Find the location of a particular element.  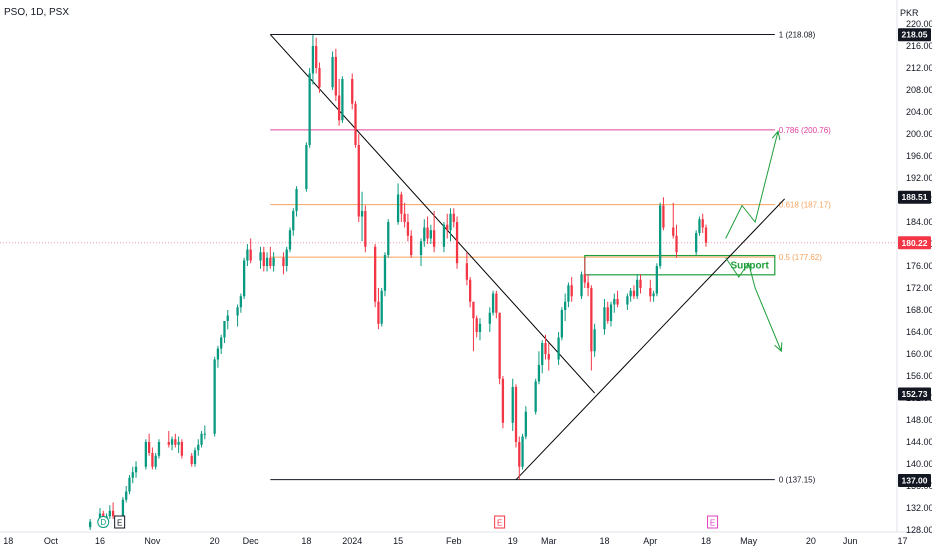

time-tick-label: Oct is located at coordinates (51, 541).